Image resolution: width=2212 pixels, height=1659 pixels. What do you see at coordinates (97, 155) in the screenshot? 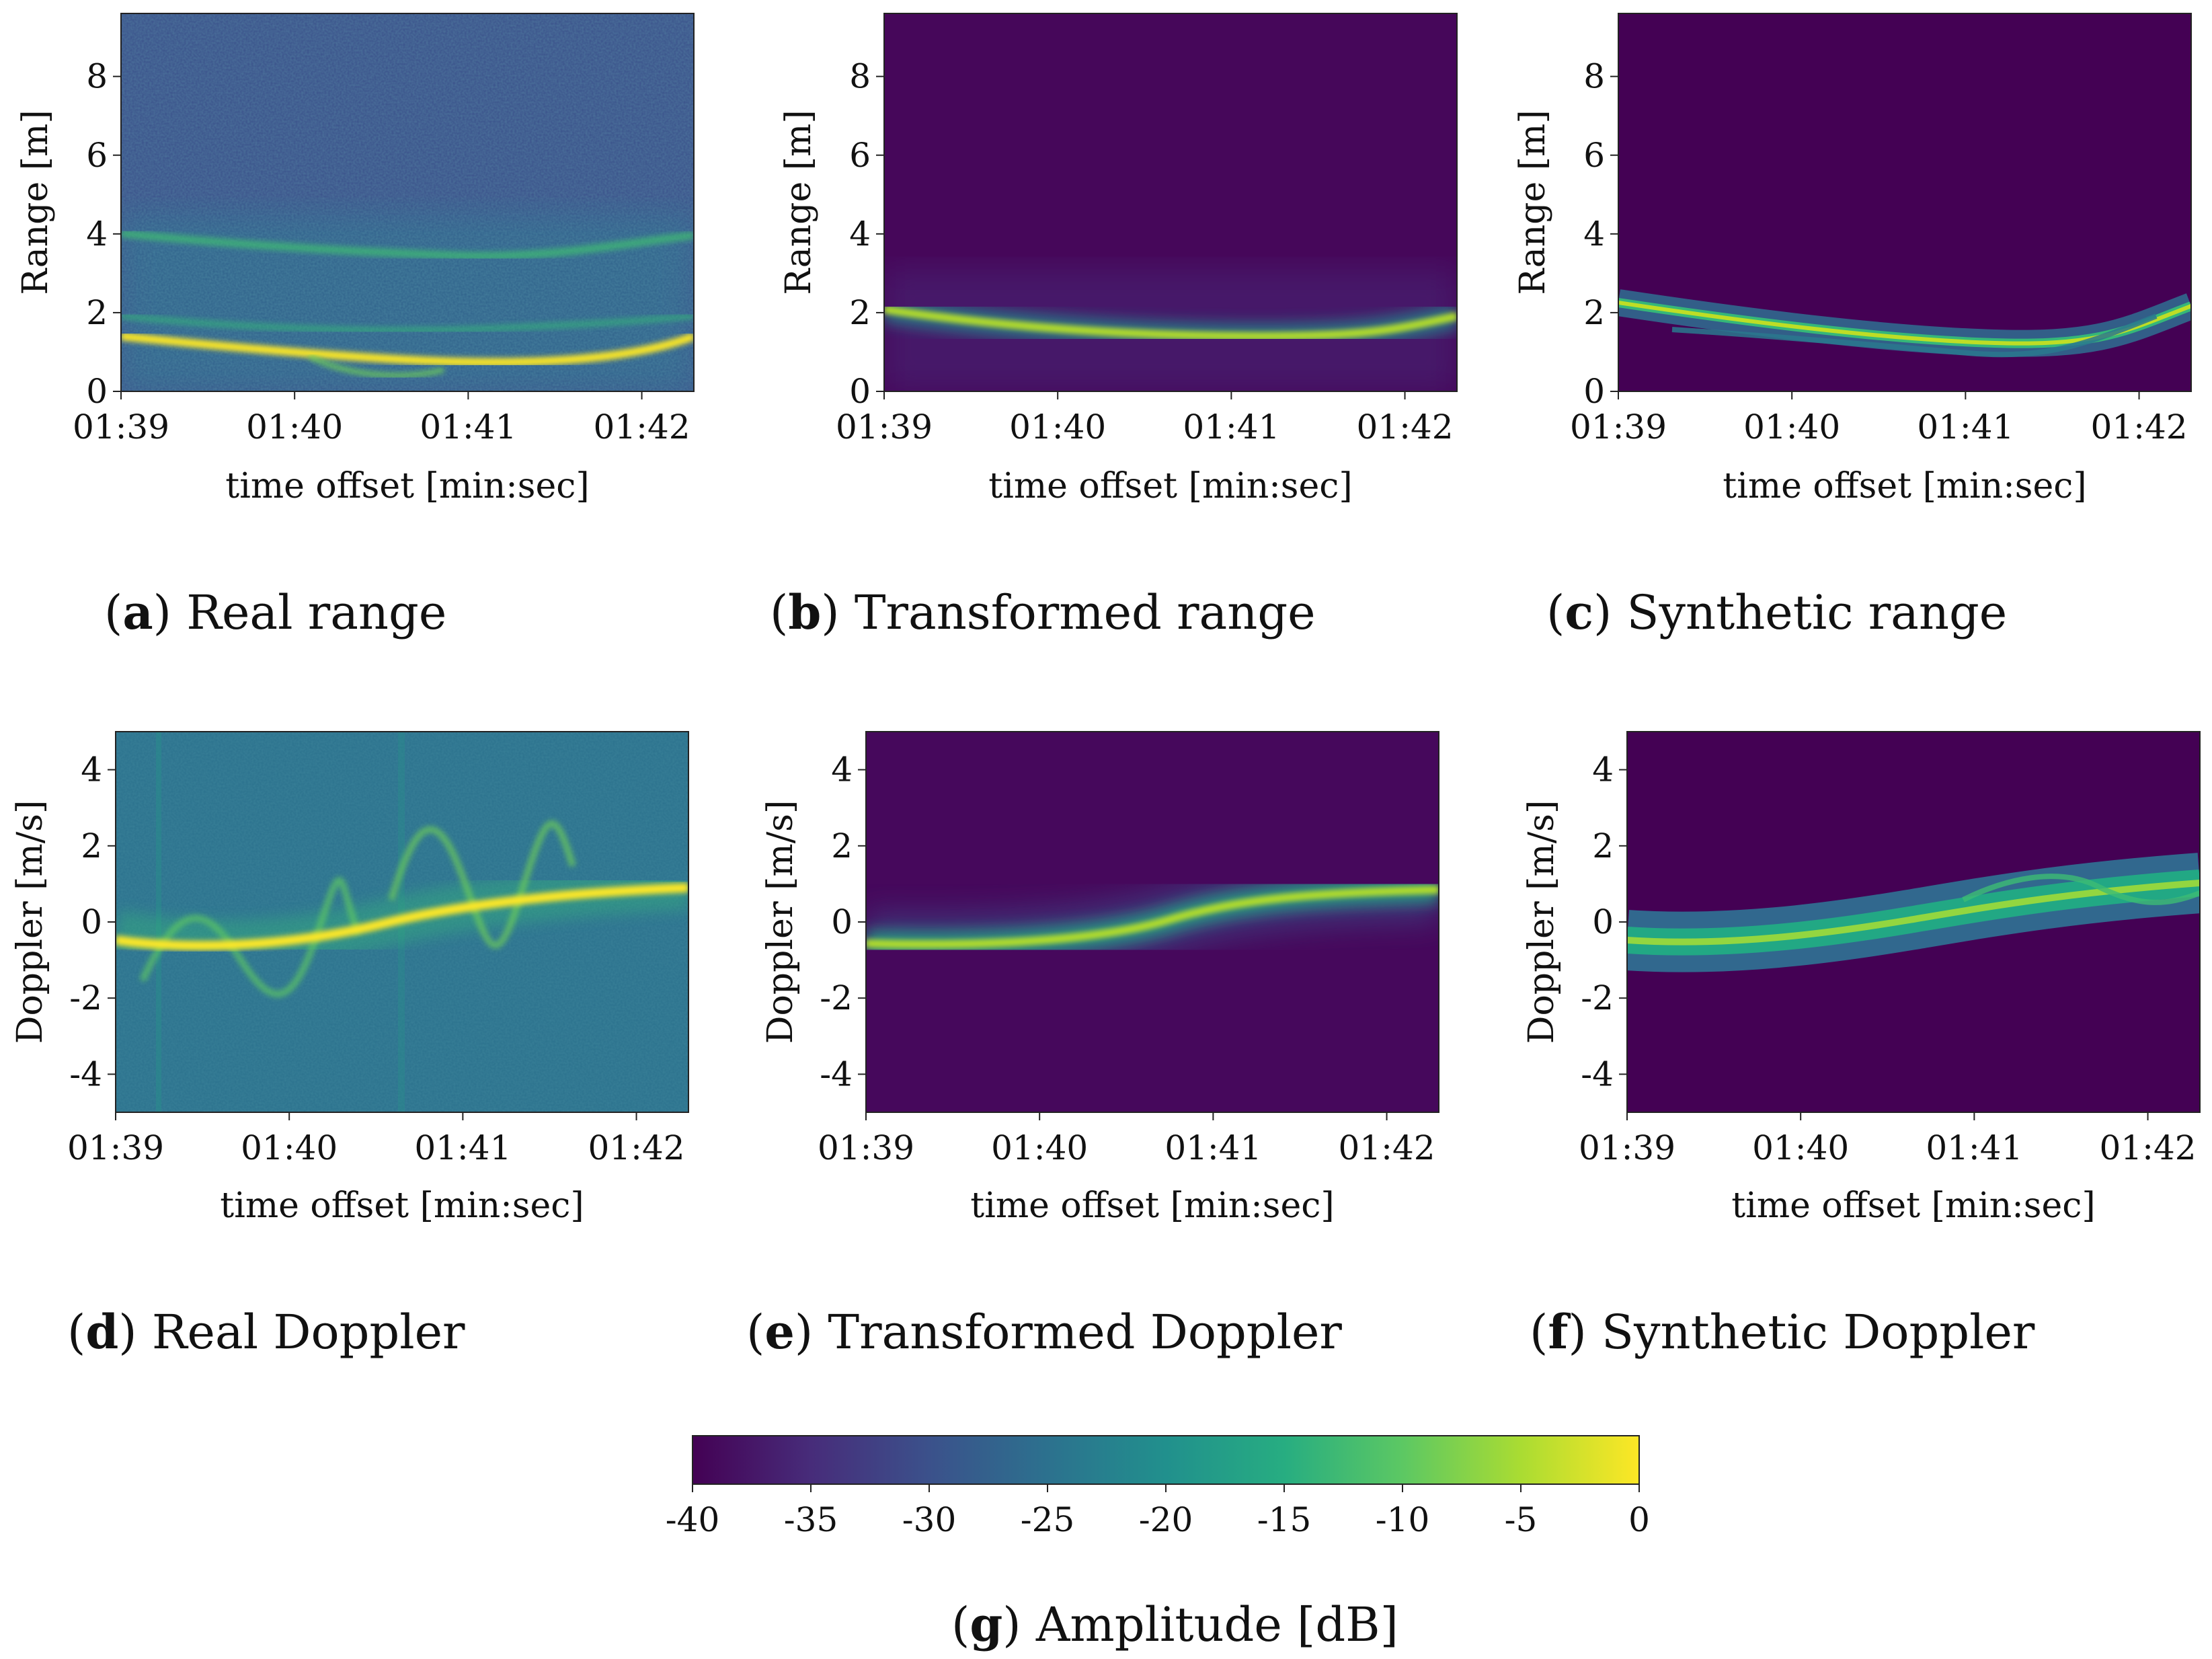
I see `ytick-label: 6` at bounding box center [97, 155].